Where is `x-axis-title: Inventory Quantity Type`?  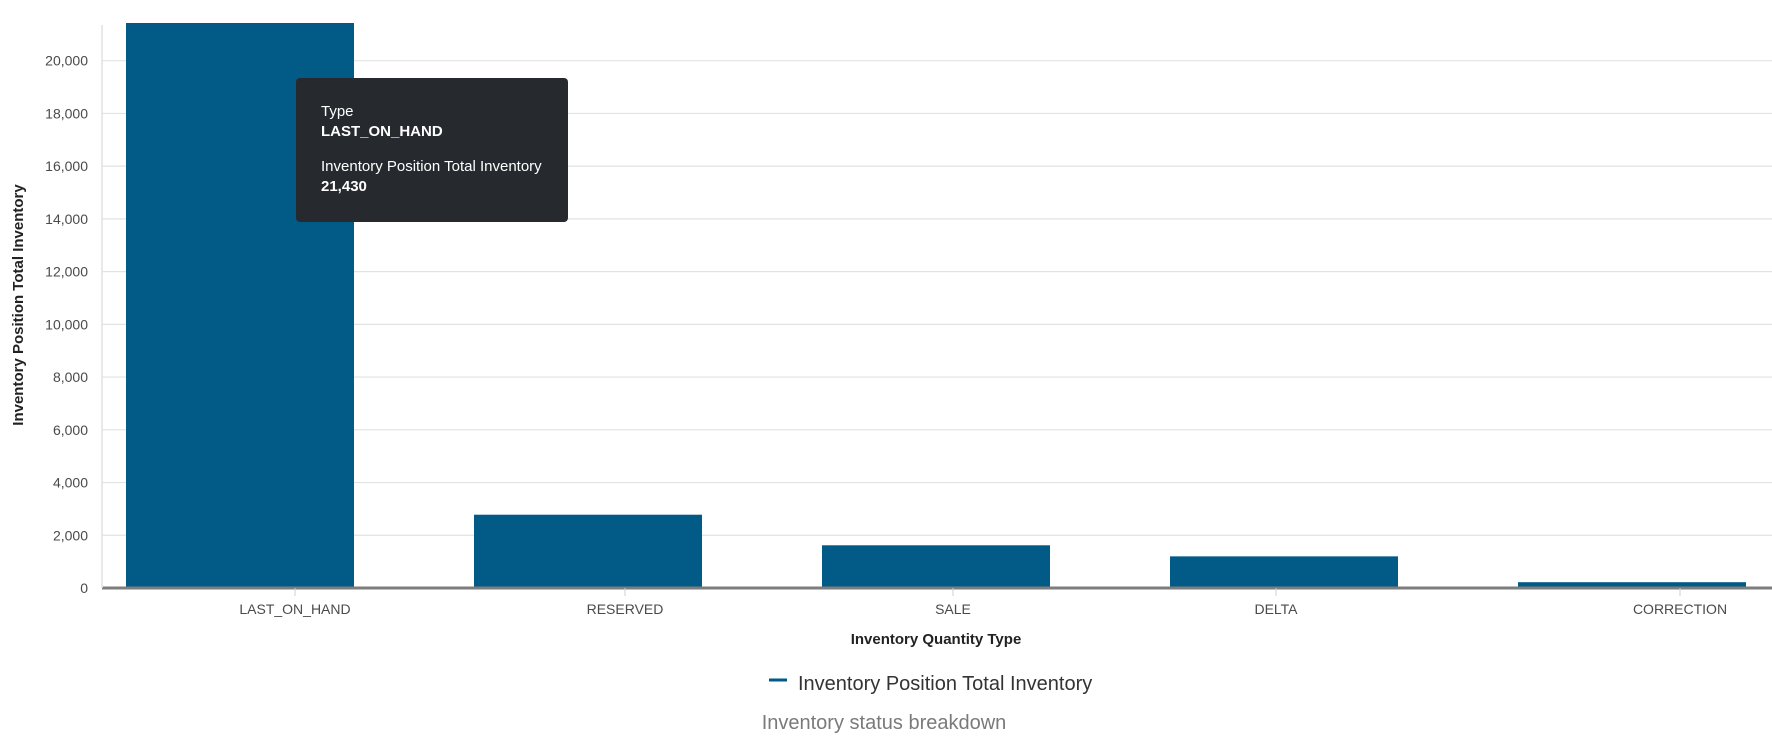
x-axis-title: Inventory Quantity Type is located at coordinates (936, 639).